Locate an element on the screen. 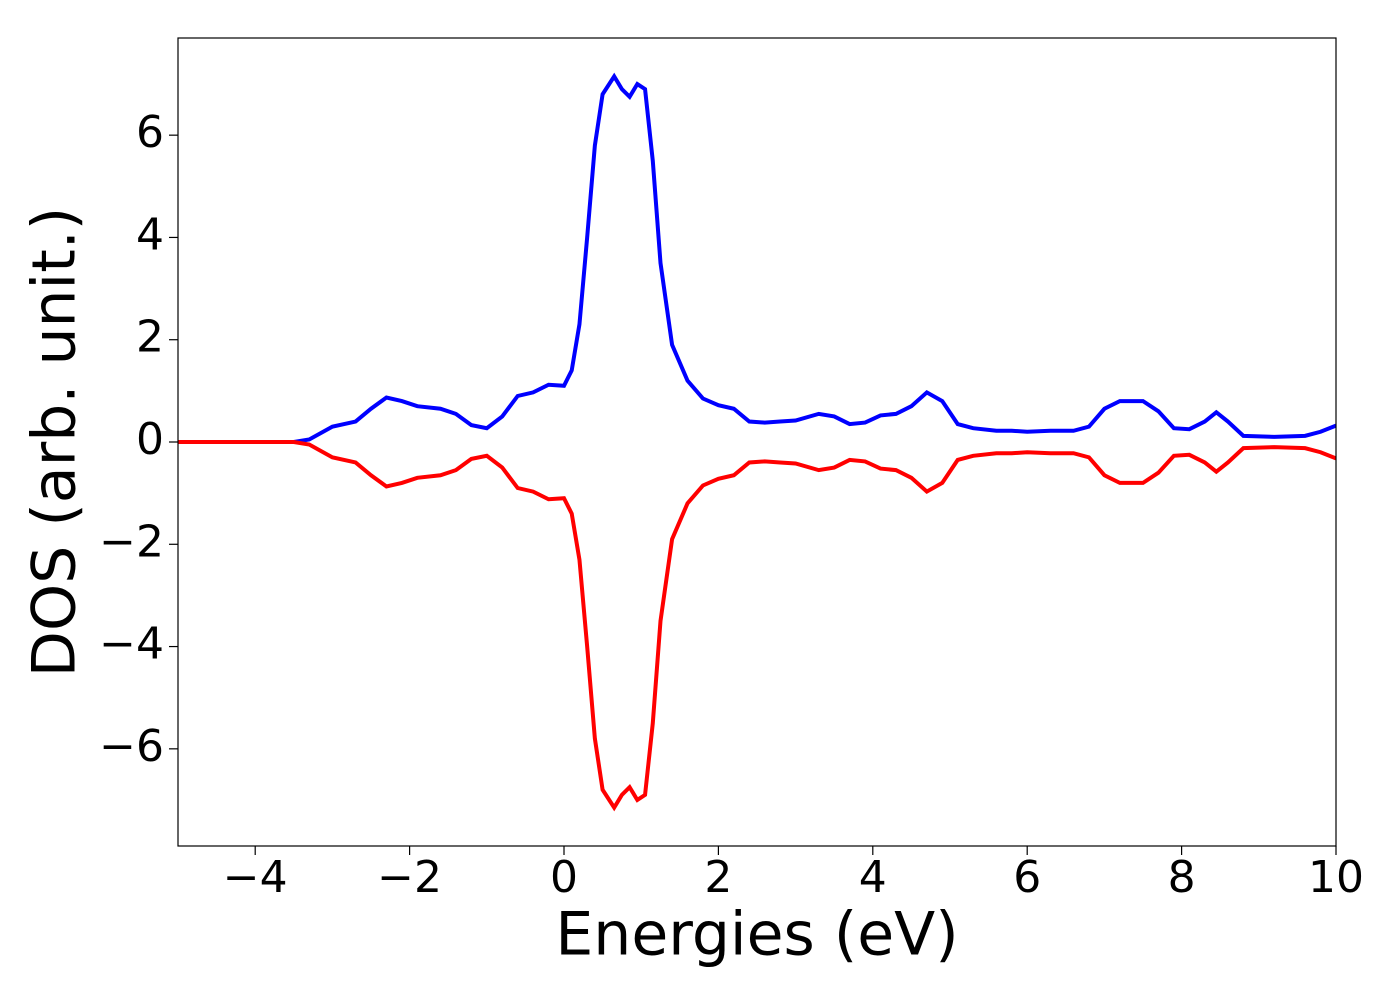 The height and width of the screenshot is (1000, 1400). y-tick-label: −6 is located at coordinates (131, 746).